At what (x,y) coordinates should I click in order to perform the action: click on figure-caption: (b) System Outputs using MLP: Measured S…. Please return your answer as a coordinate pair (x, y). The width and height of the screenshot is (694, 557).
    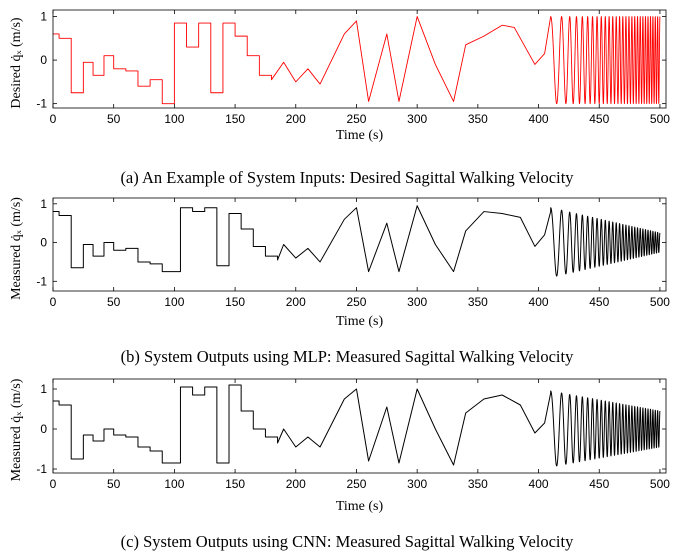
    Looking at the image, I should click on (347, 356).